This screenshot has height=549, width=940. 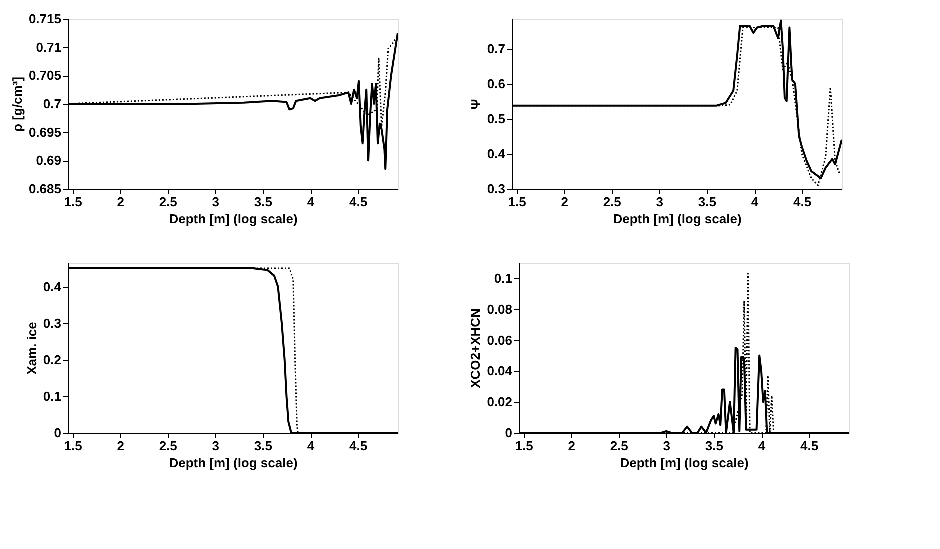 What do you see at coordinates (32, 348) in the screenshot?
I see `y-axis-title: Xam. ice` at bounding box center [32, 348].